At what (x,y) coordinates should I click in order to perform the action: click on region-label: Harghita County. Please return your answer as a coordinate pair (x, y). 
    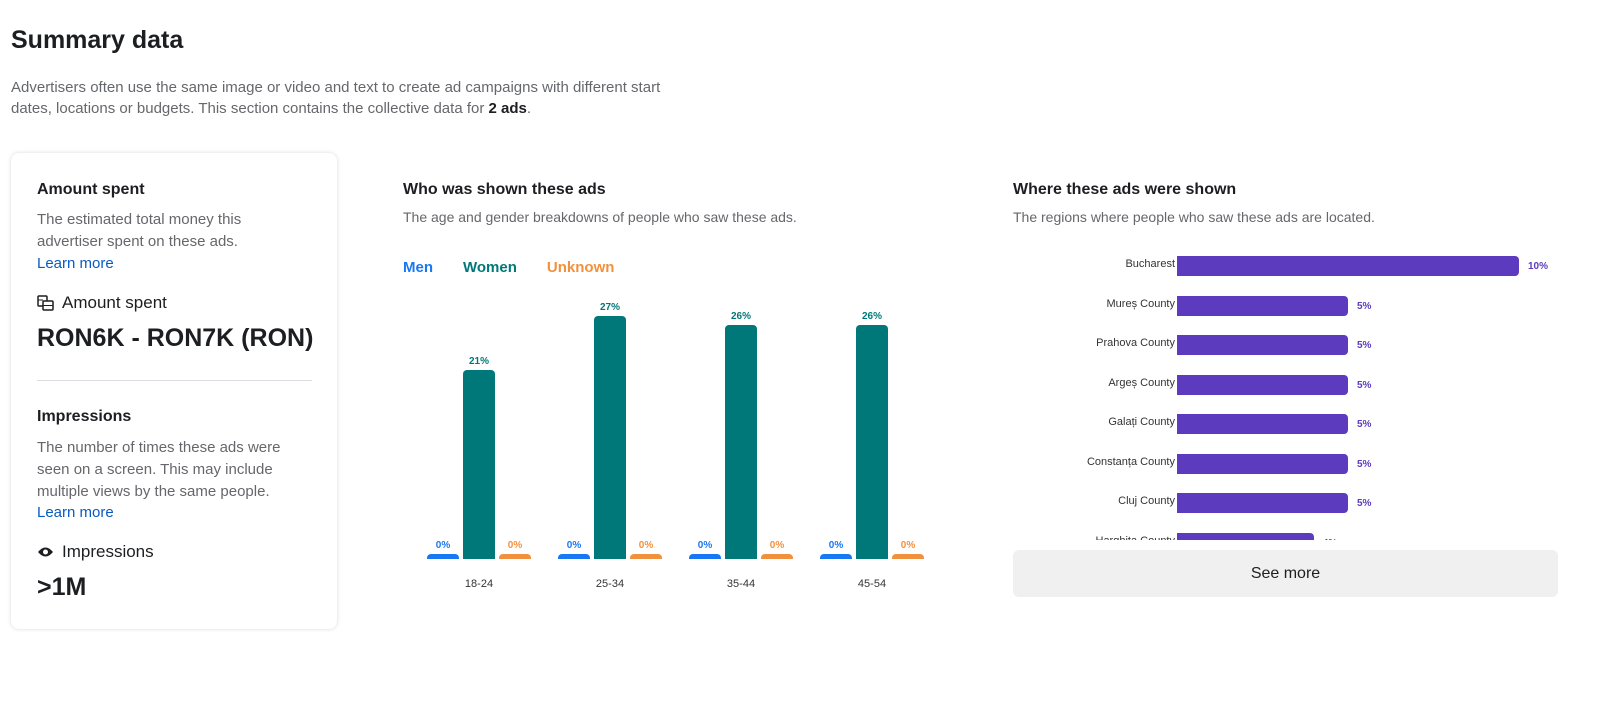
    Looking at the image, I should click on (1136, 538).